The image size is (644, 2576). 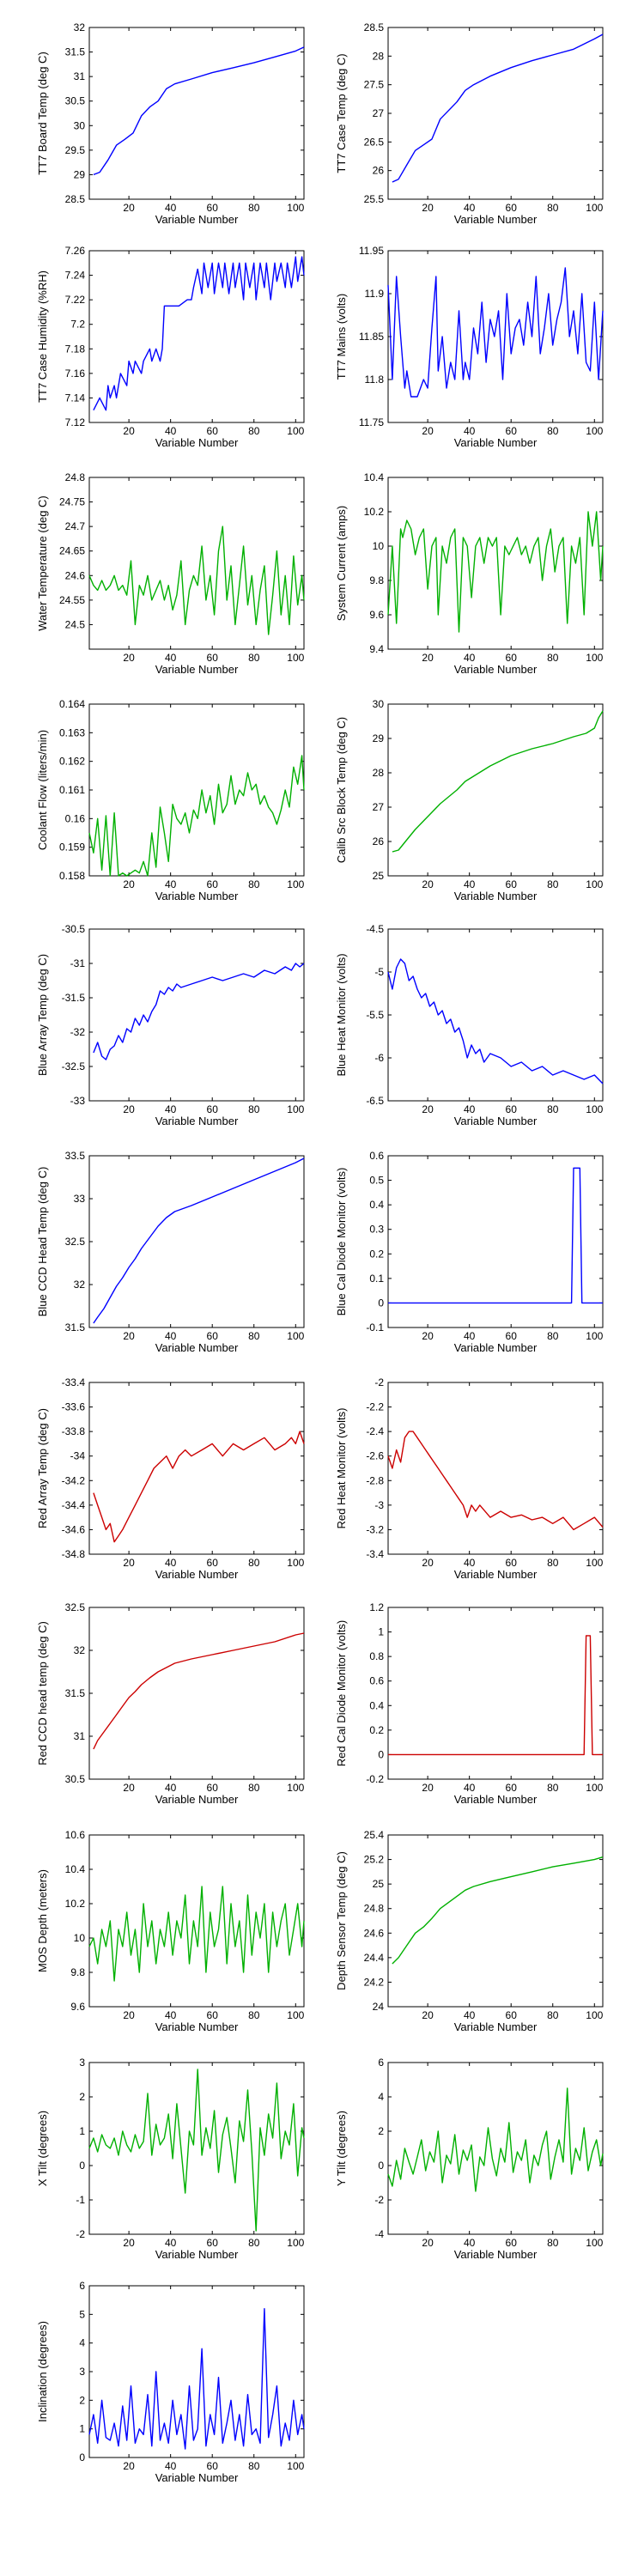 I want to click on chart-3-y-tick-label: 7.22, so click(x=75, y=300).